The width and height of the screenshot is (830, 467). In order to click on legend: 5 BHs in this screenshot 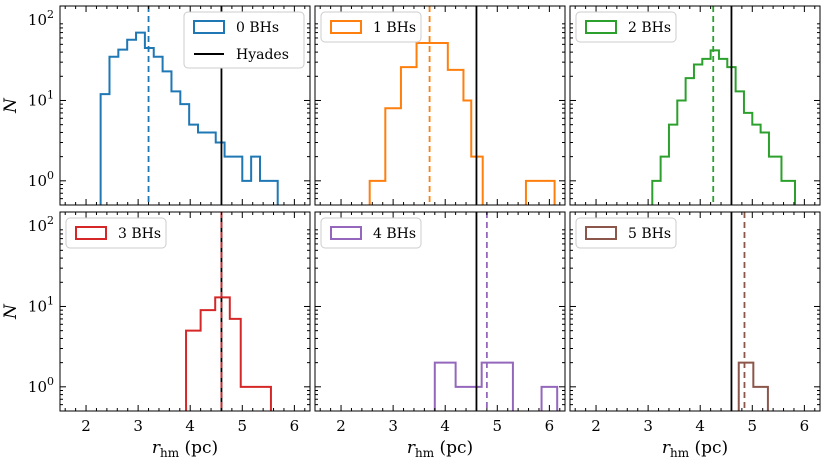, I will do `click(626, 233)`.